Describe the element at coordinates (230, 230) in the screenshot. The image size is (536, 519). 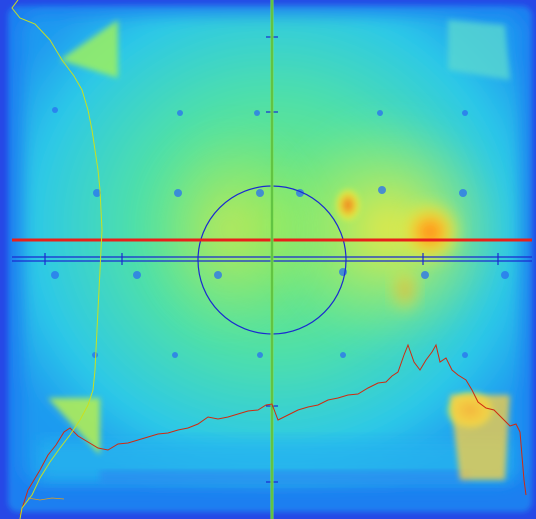
I see `warm-region` at that location.